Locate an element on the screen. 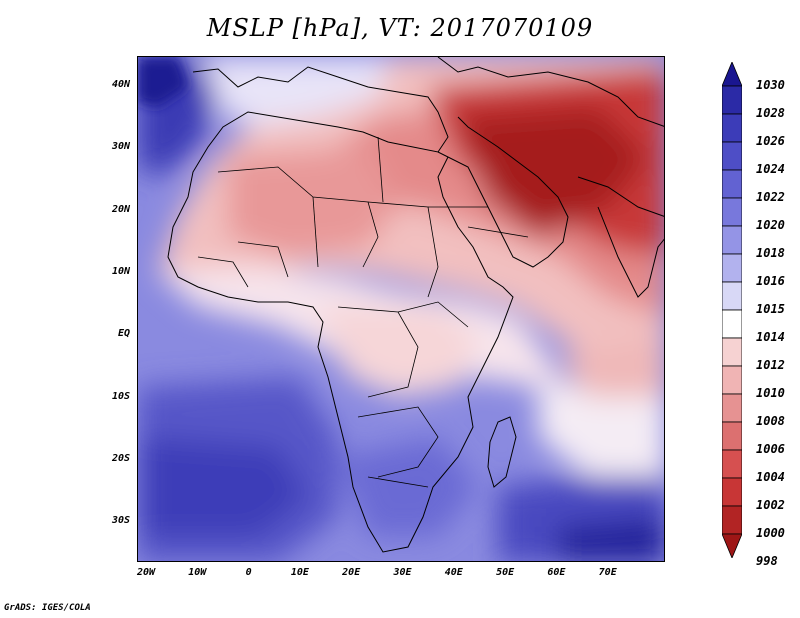 This screenshot has height=618, width=800. colorbar-label: 1024 is located at coordinates (770, 169).